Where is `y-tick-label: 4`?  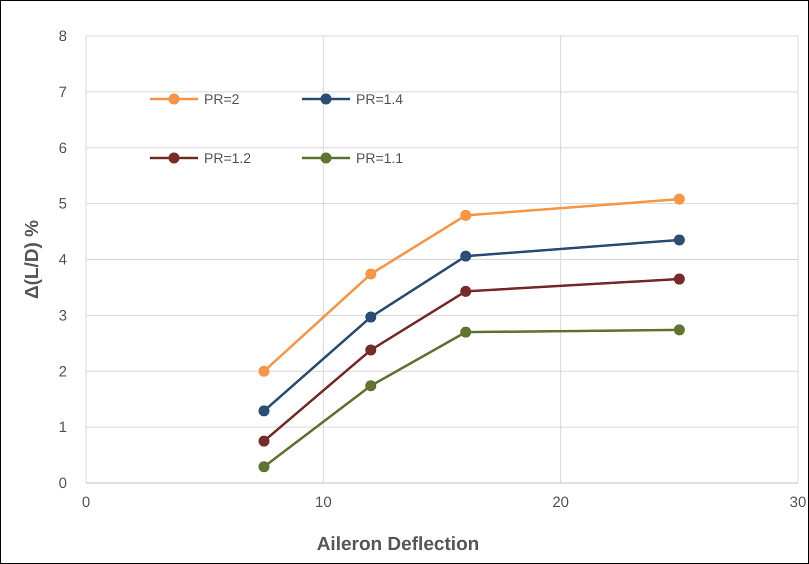
y-tick-label: 4 is located at coordinates (62, 260).